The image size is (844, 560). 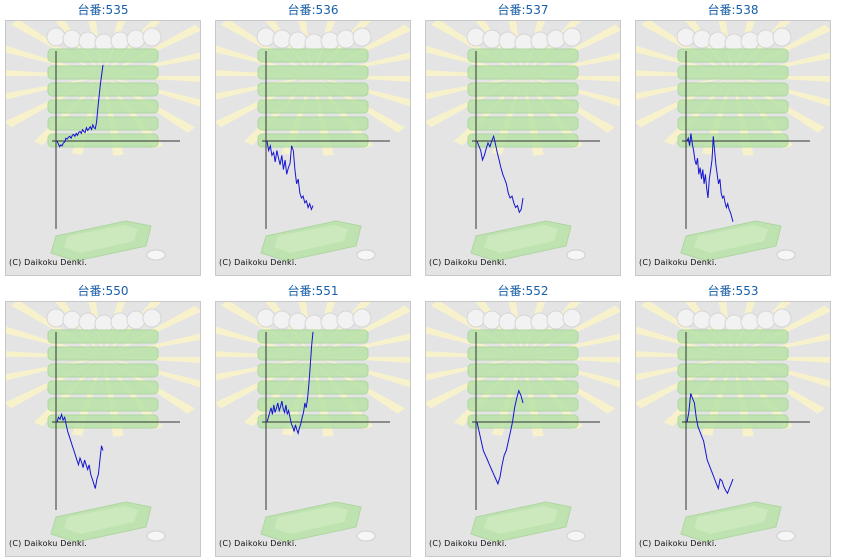 I want to click on machine-card: 台番:551 (C) Daikoku Denki., so click(x=313, y=419).